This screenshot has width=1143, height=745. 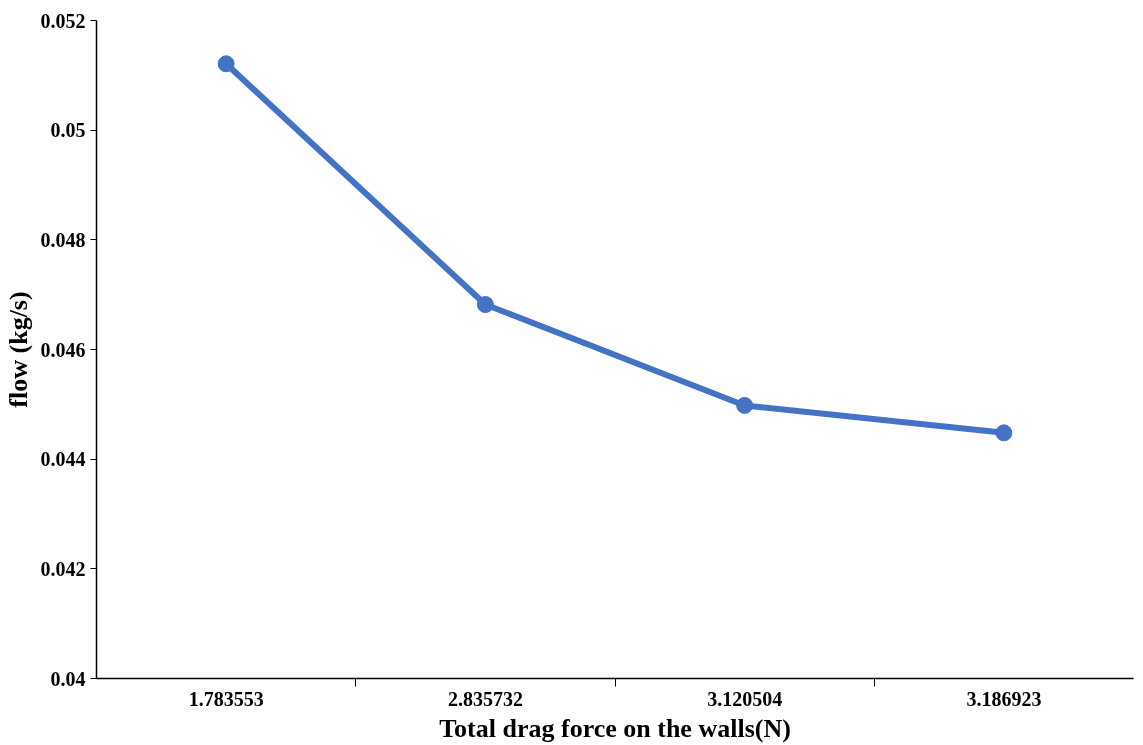 I want to click on x-tick-label: 3.120504, so click(x=745, y=698).